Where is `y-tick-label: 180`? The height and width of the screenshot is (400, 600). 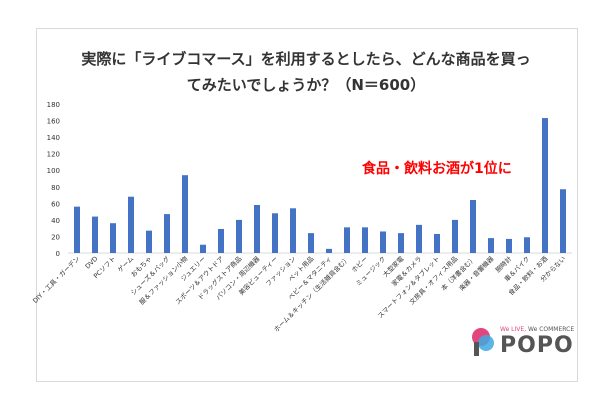 y-tick-label: 180 is located at coordinates (53, 105).